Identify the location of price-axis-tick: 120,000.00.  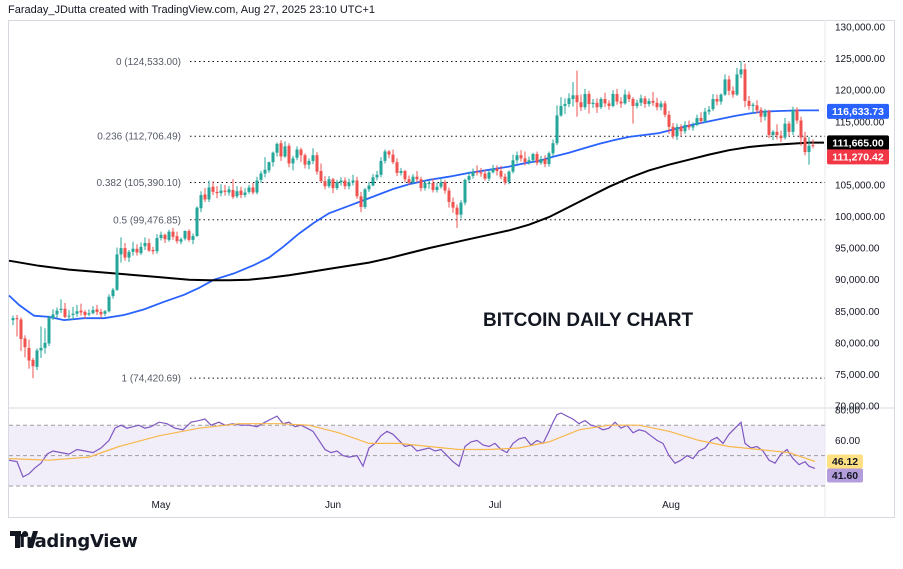
(860, 91).